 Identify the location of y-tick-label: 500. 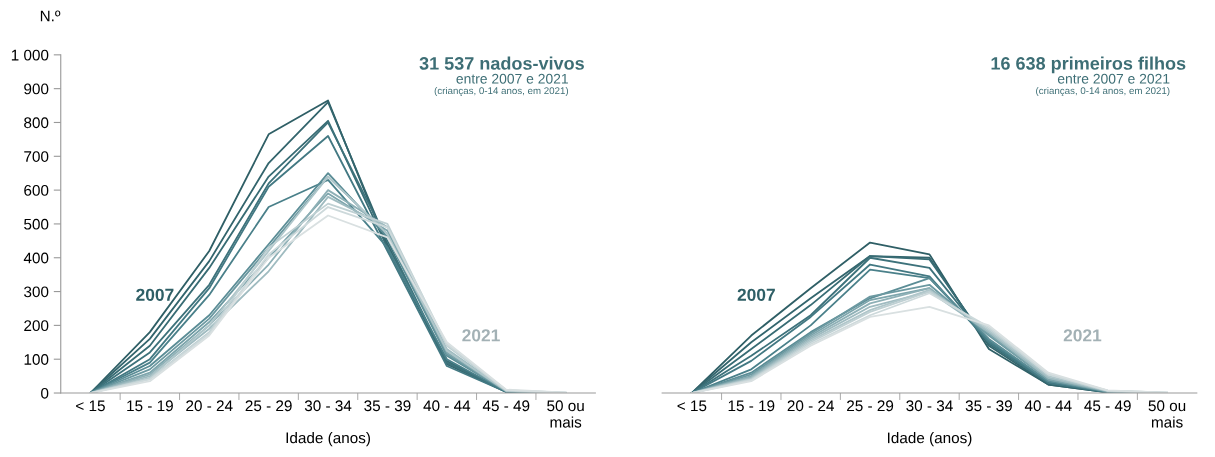
(36, 224).